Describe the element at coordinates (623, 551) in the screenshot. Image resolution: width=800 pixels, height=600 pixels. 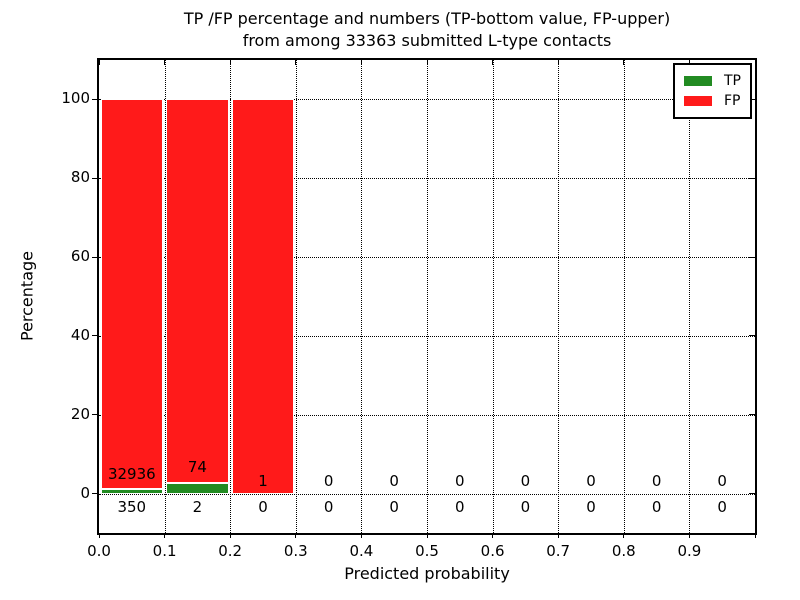
I see `x-tick-label: 0.8` at that location.